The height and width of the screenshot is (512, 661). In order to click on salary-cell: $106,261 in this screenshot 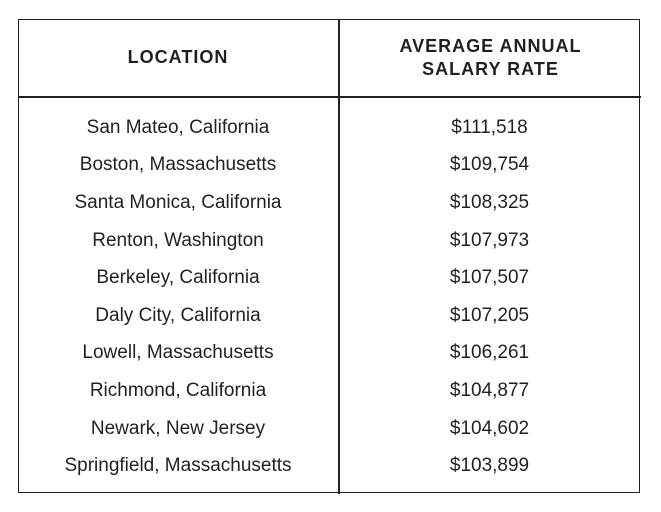, I will do `click(489, 353)`.